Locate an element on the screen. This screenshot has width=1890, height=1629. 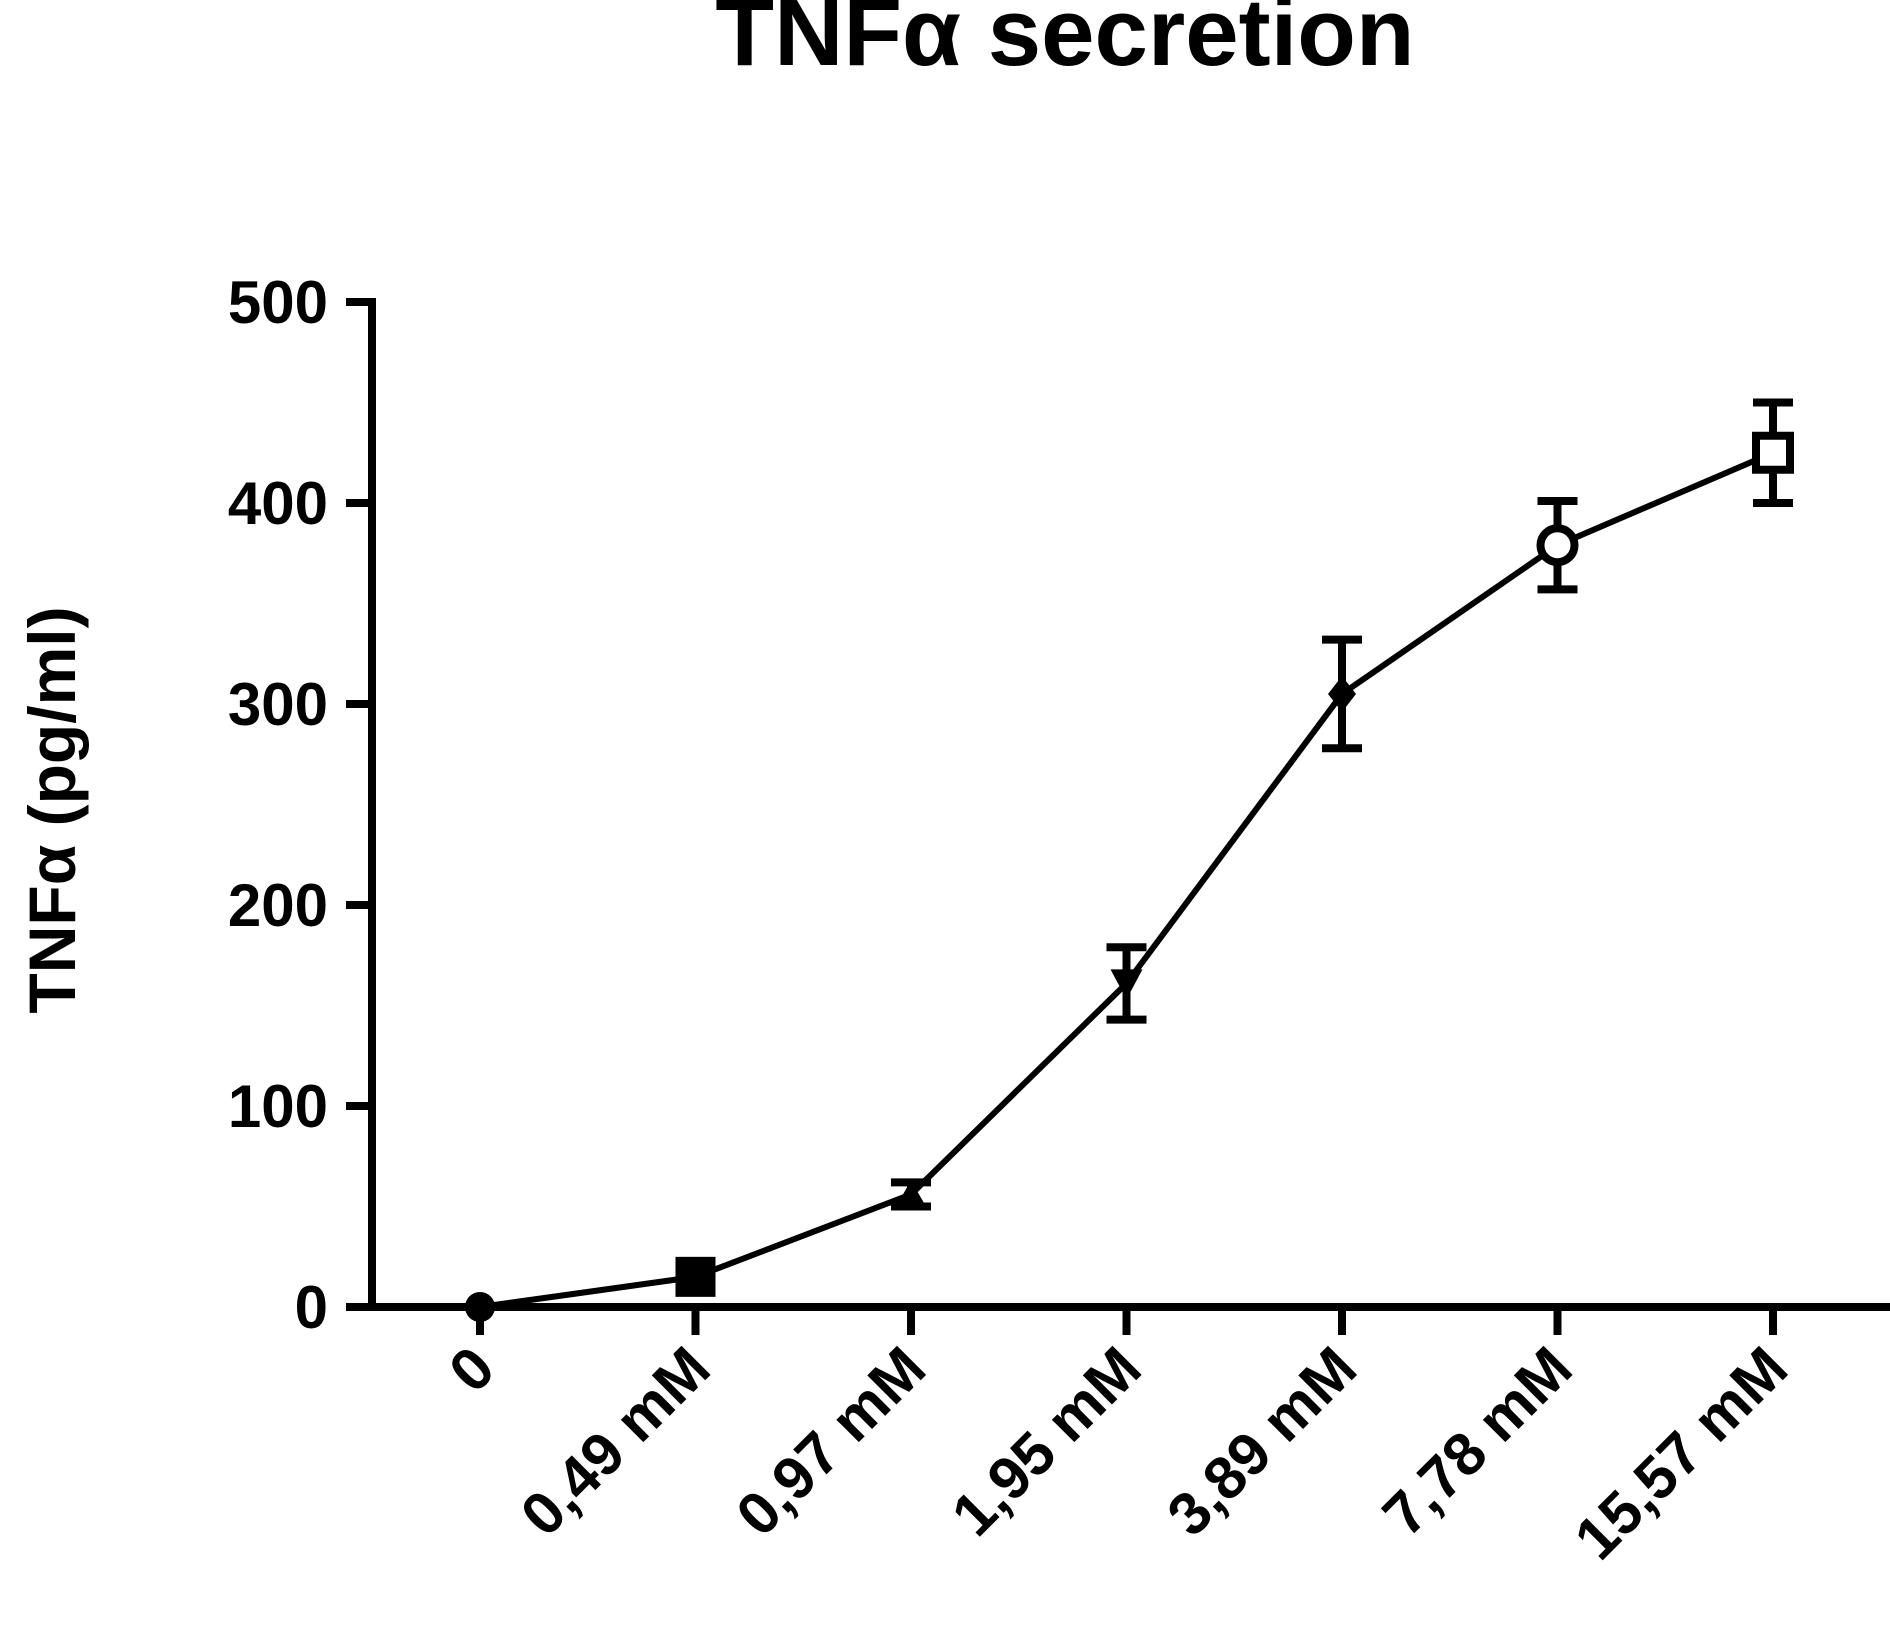
y-tick-label: 300 is located at coordinates (278, 704).